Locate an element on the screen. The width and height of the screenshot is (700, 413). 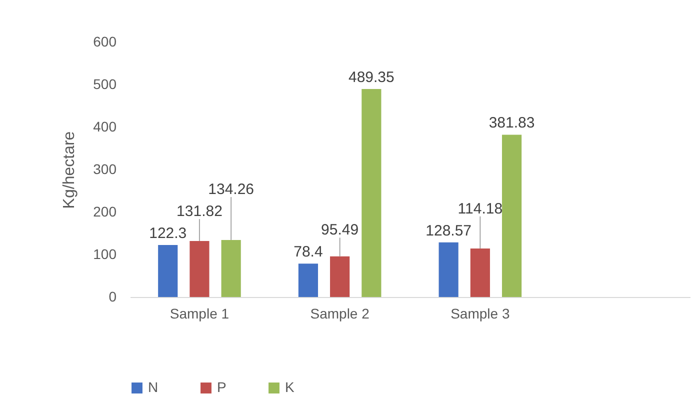
y-tick-label: 100 is located at coordinates (105, 254).